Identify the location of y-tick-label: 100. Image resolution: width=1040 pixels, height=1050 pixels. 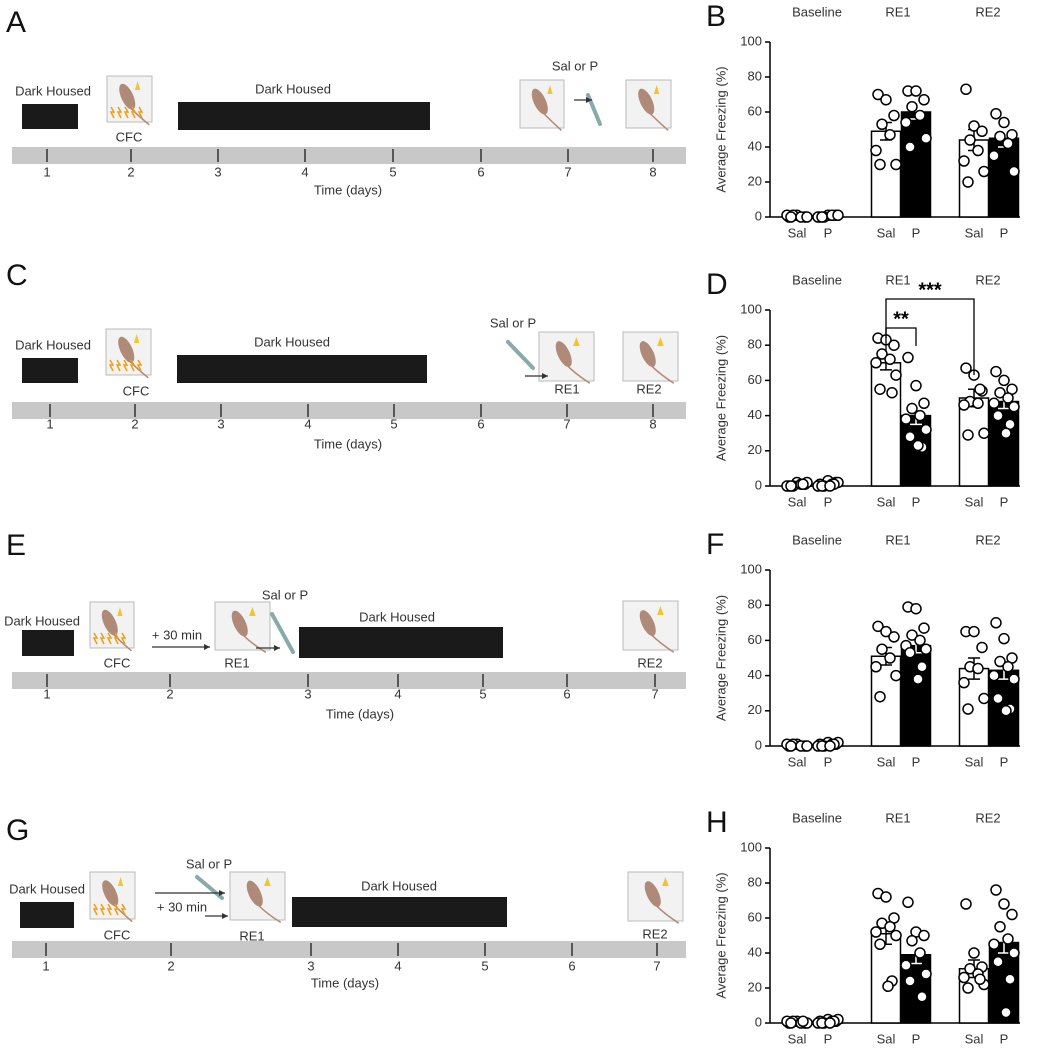
(751, 568).